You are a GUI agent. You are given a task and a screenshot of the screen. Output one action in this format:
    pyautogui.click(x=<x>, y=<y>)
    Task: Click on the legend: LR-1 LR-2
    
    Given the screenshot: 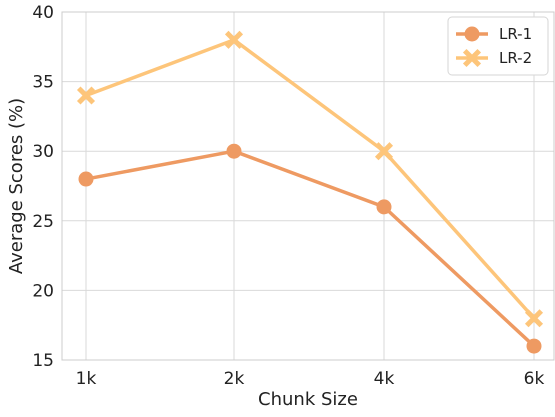 What is the action you would take?
    pyautogui.click(x=498, y=46)
    